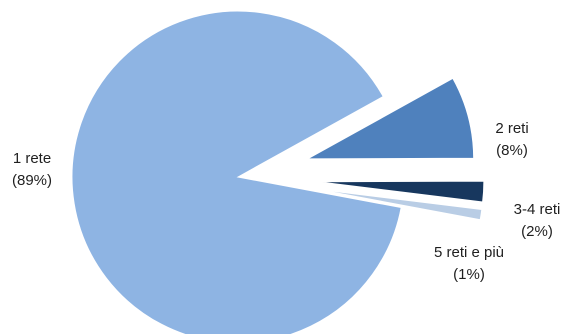 The image size is (566, 334). What do you see at coordinates (537, 209) in the screenshot?
I see `slice-label-2: 3-4 reti` at bounding box center [537, 209].